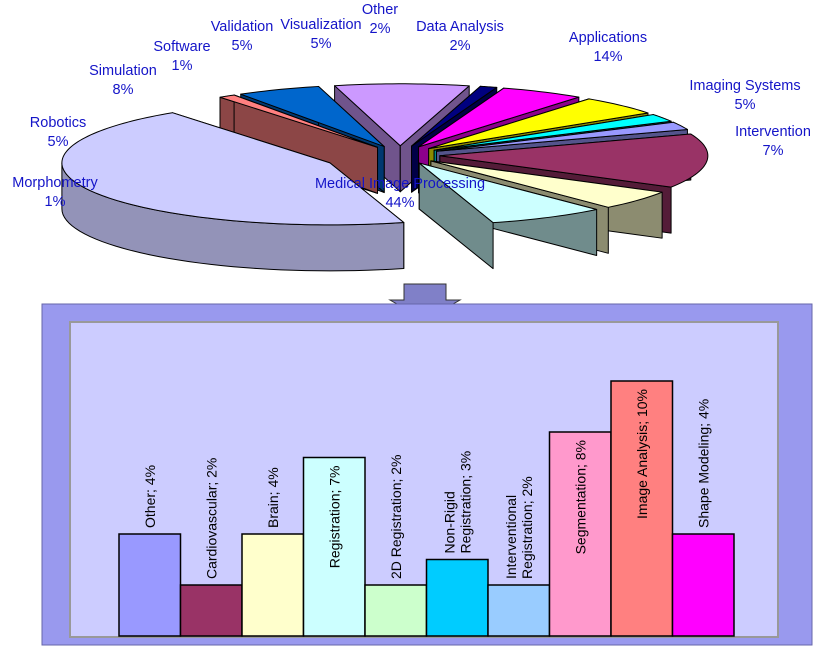 This screenshot has height=648, width=819. What do you see at coordinates (211, 518) in the screenshot?
I see `bar-label-cardiovascular-2: Cardiovascular; 2%` at bounding box center [211, 518].